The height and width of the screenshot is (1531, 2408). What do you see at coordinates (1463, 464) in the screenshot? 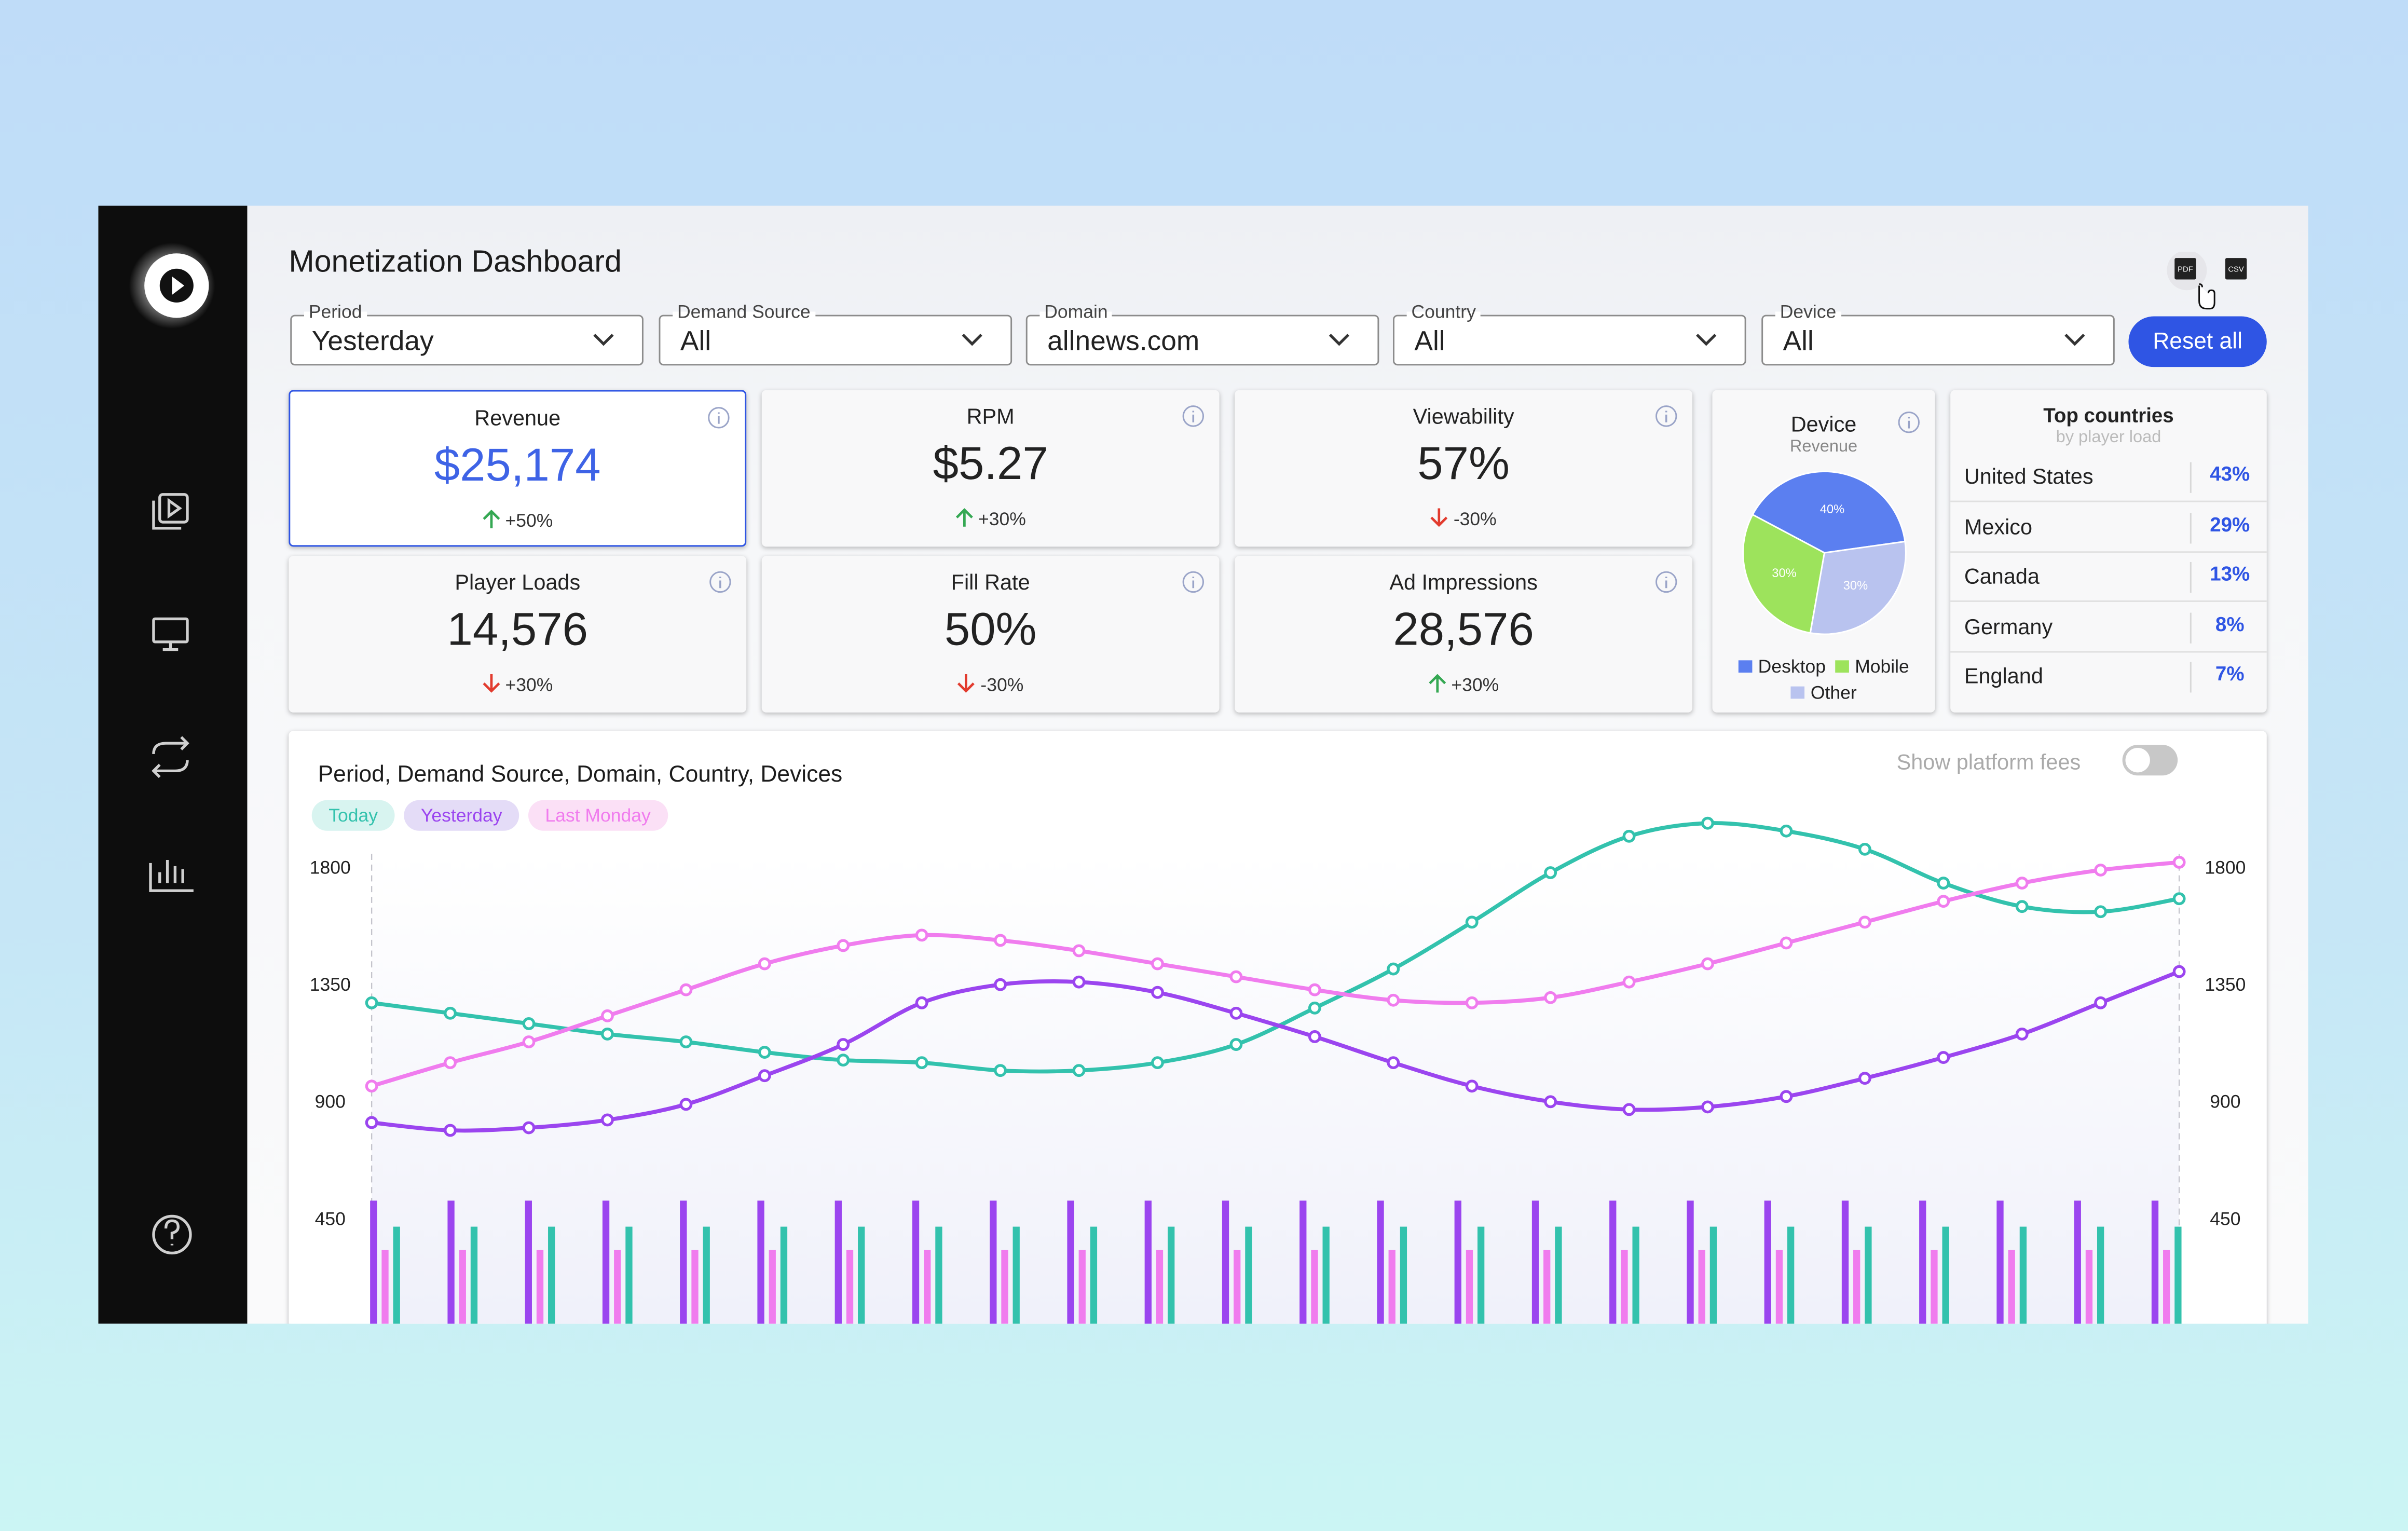
I see `kpi-value: 57%` at bounding box center [1463, 464].